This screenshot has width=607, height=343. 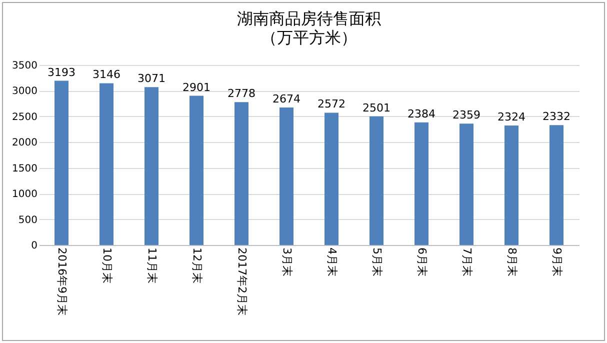 What do you see at coordinates (377, 262) in the screenshot?
I see `x-tick-label: 5月末` at bounding box center [377, 262].